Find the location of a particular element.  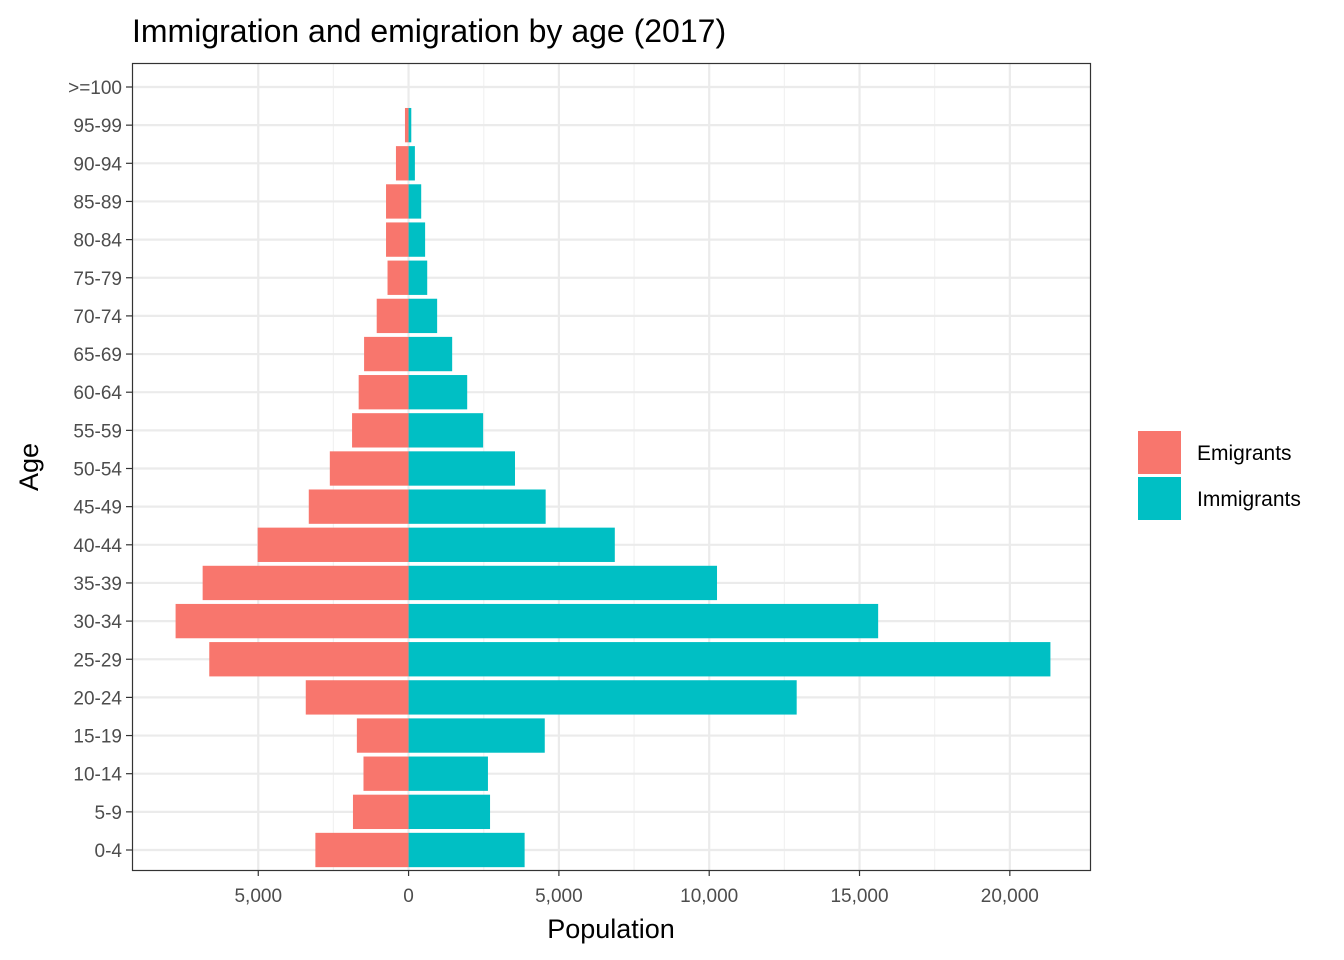

y-tick-label: 55-59 is located at coordinates (97, 431).